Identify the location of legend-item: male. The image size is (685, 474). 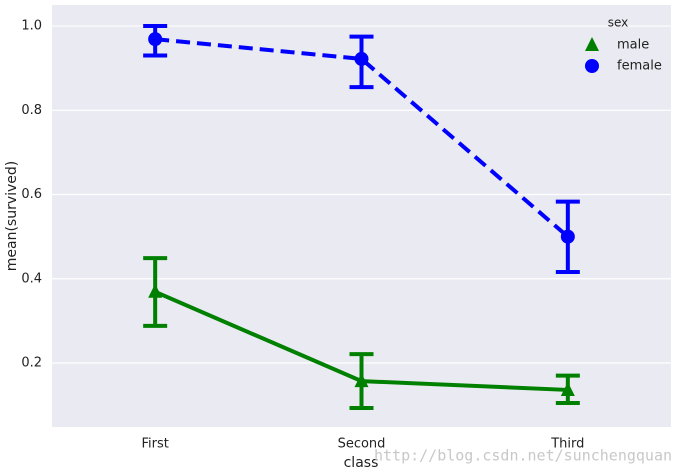
(617, 45).